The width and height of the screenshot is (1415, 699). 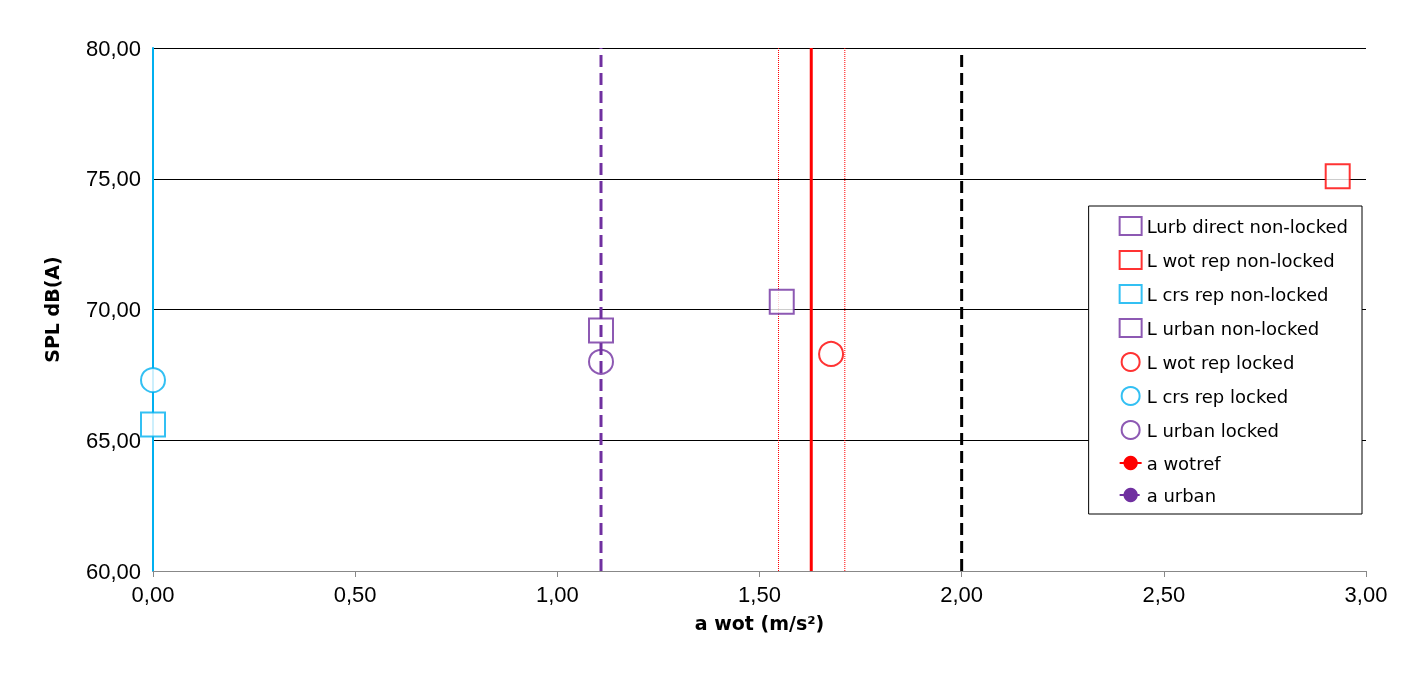 I want to click on x-tick-label: 2,00, so click(x=962, y=594).